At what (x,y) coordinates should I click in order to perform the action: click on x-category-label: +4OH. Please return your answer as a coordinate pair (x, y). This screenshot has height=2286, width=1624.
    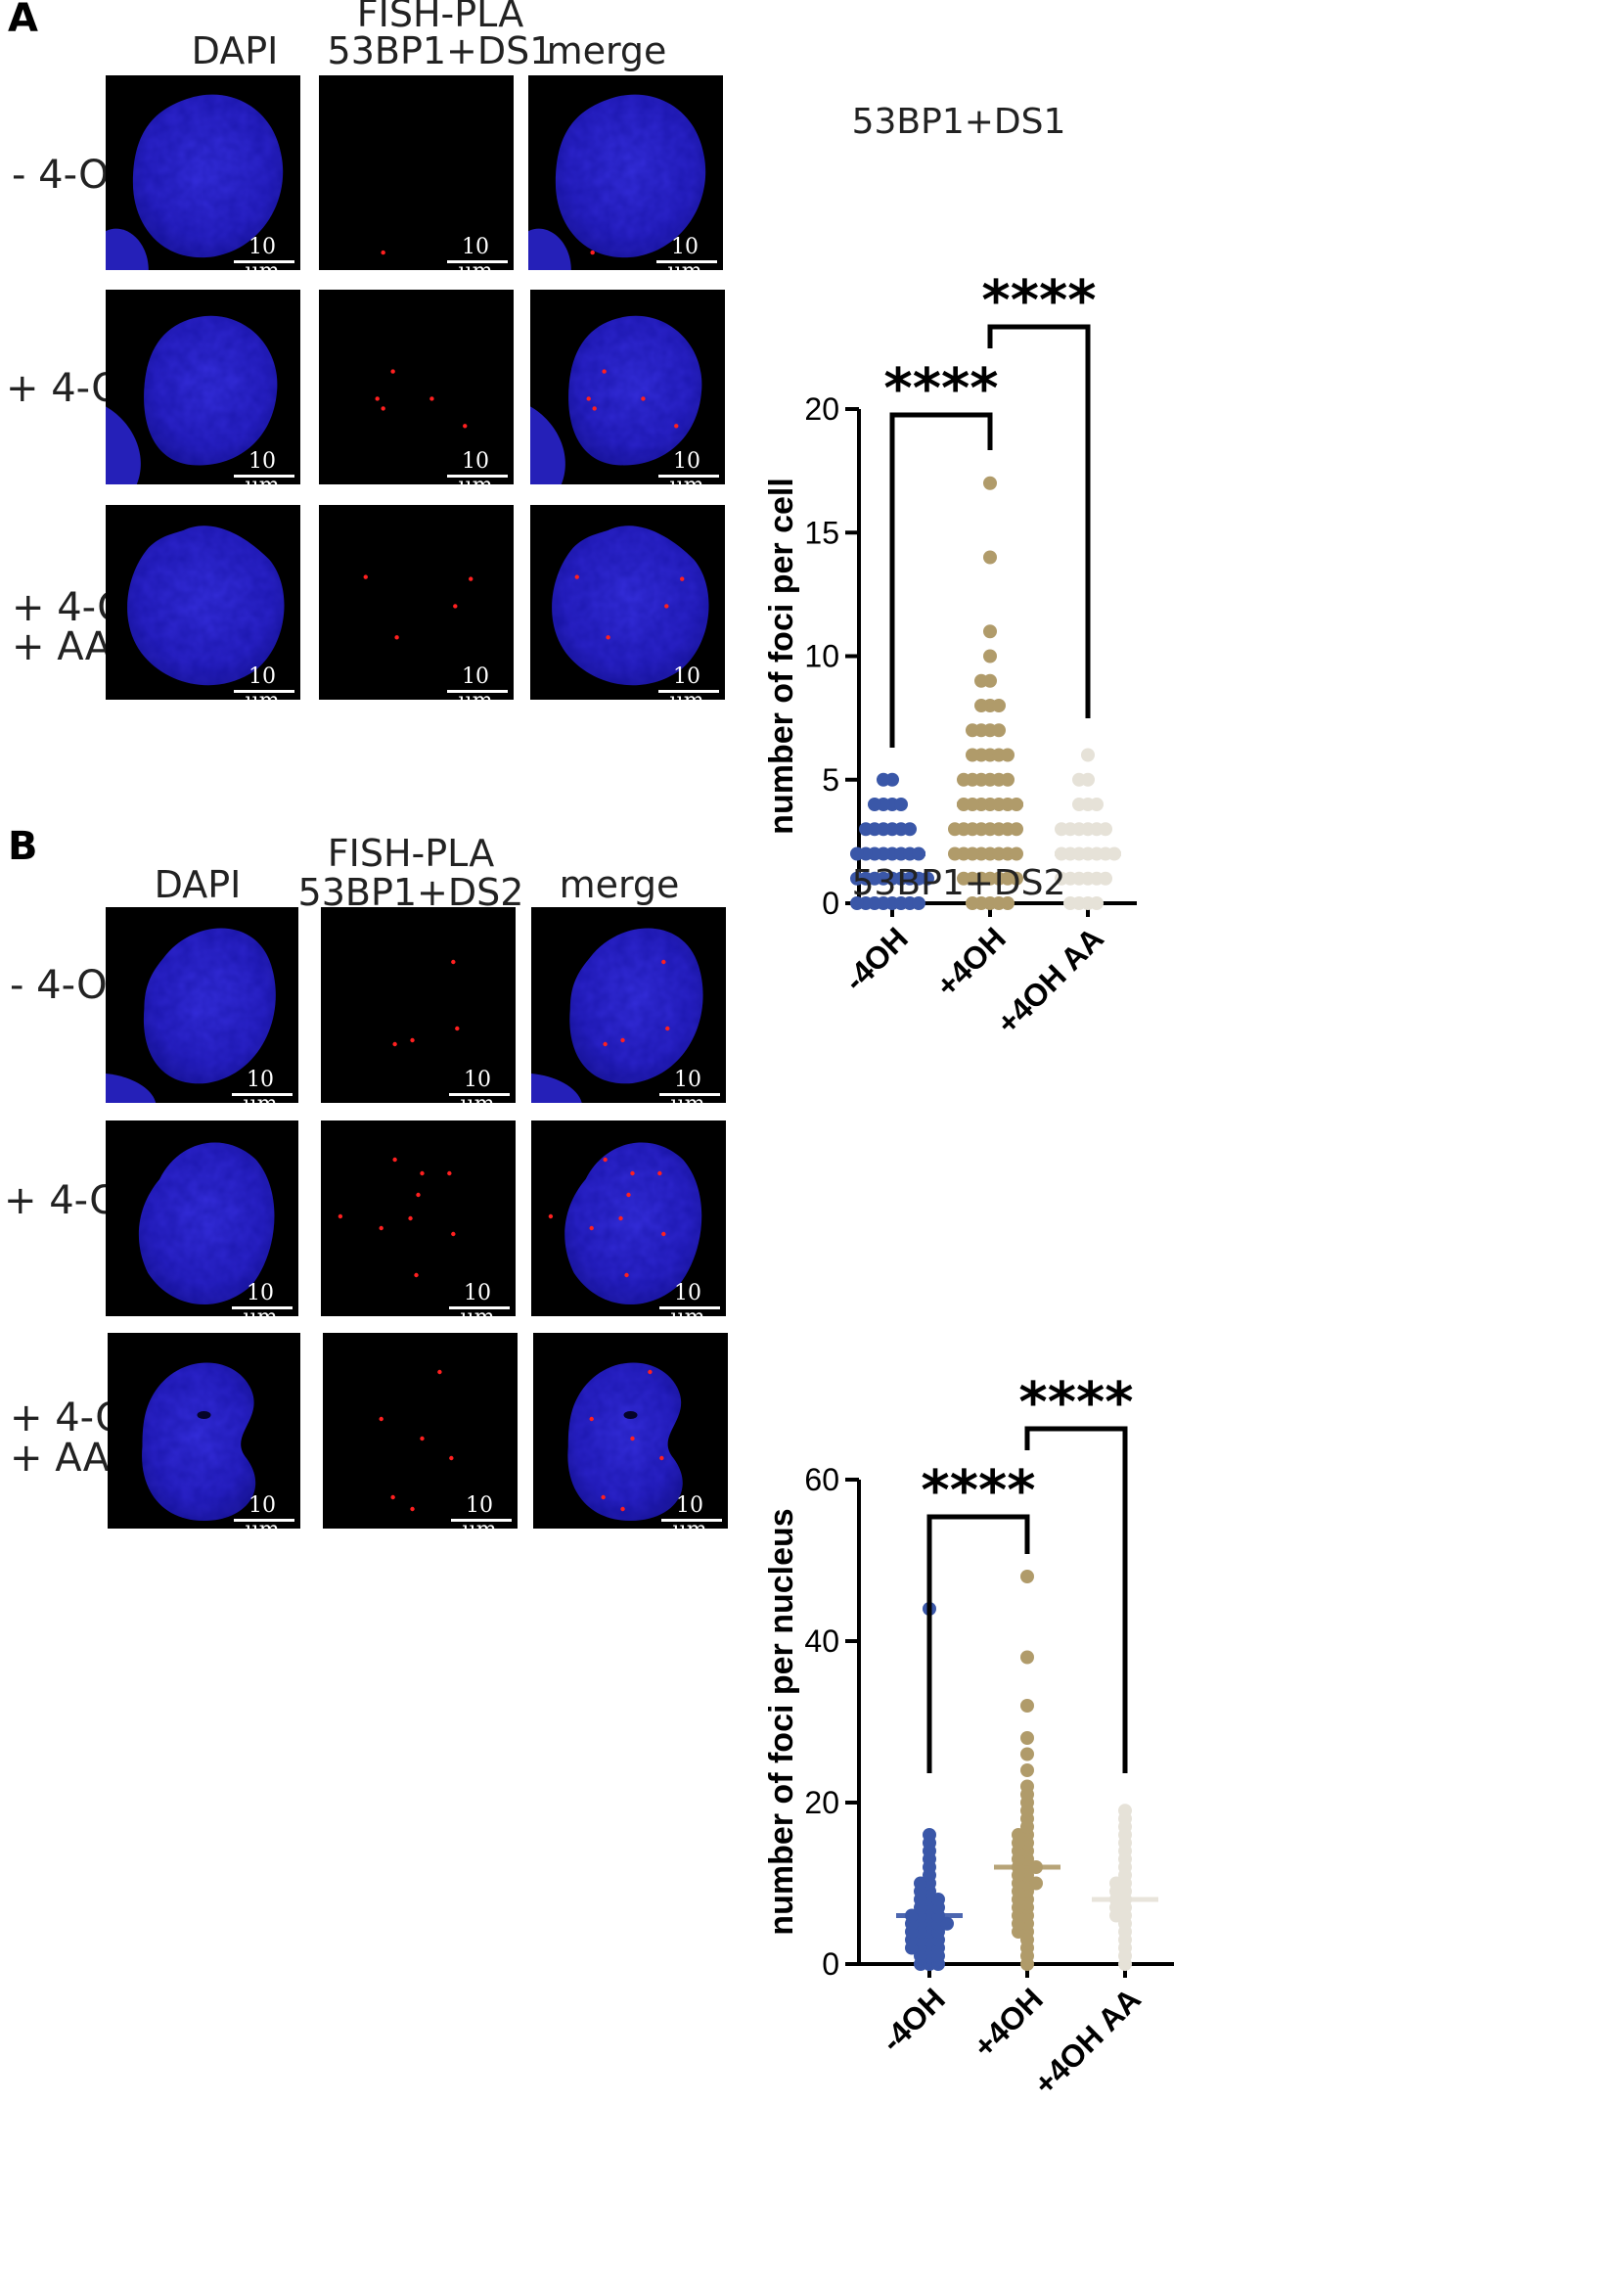
    Looking at the image, I should click on (971, 961).